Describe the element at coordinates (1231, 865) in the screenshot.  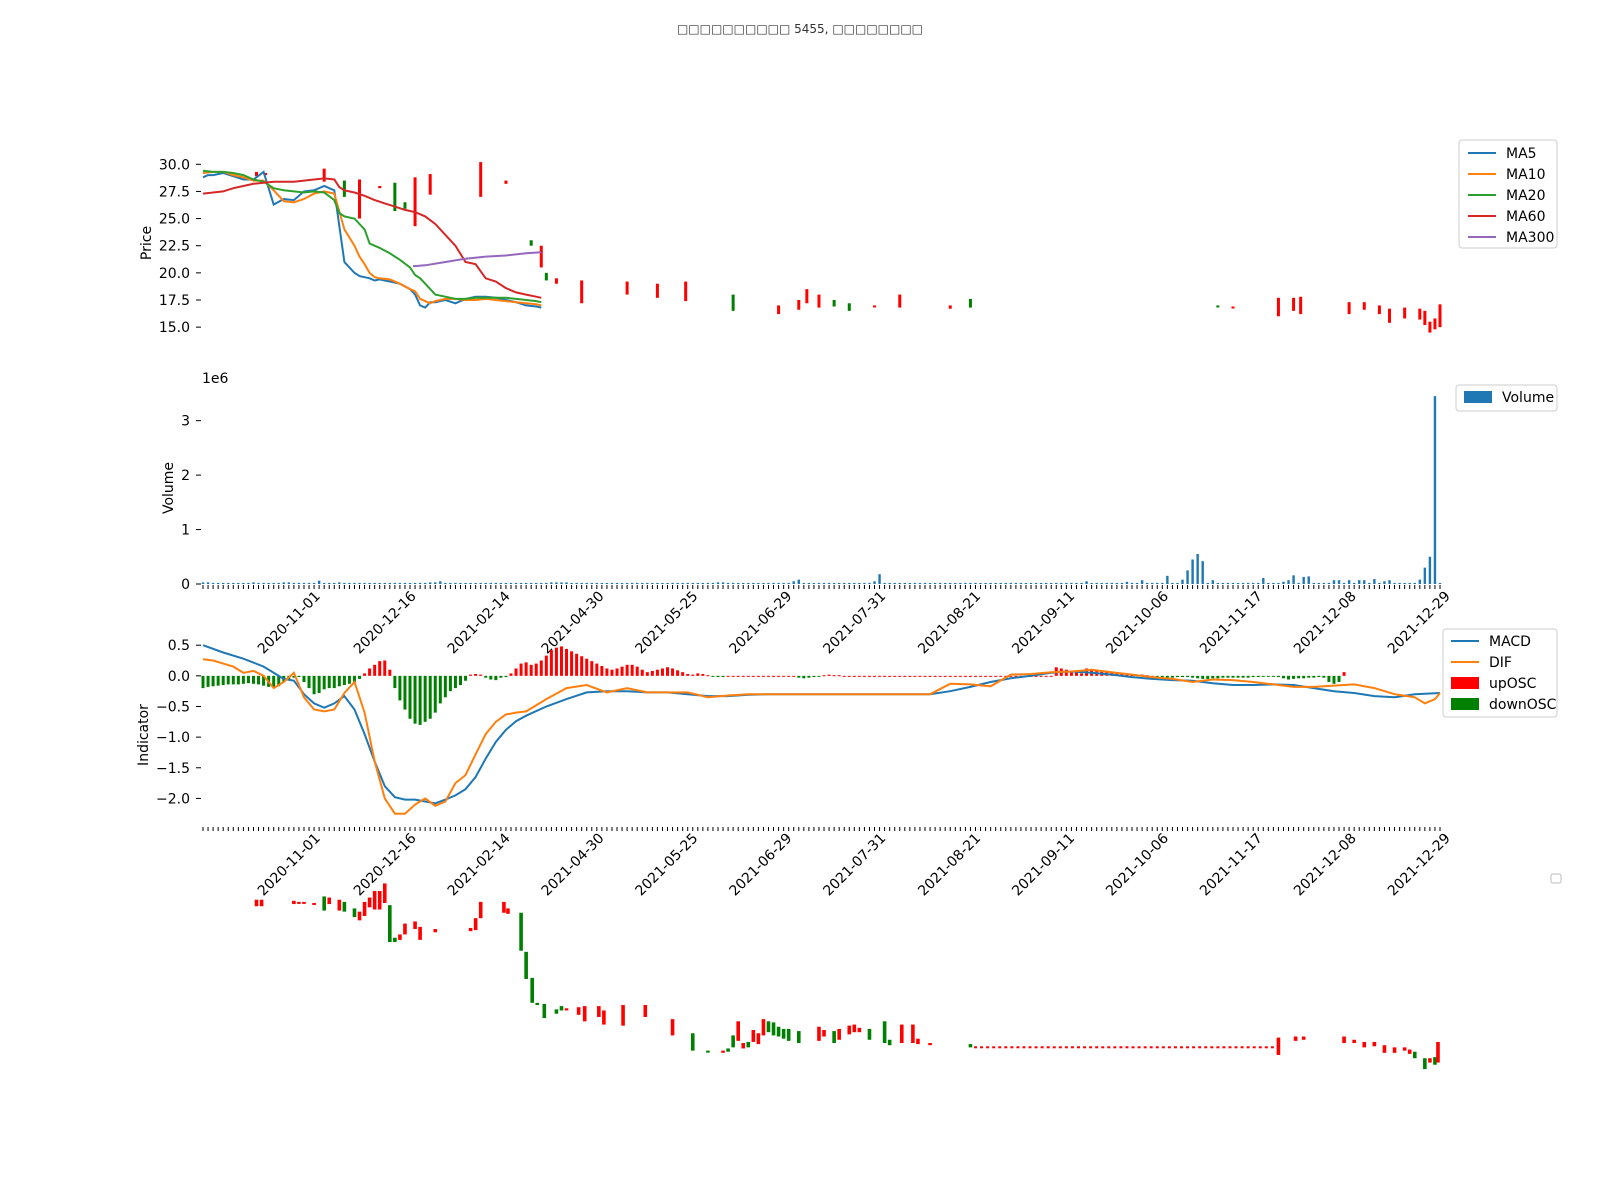
I see `indicator-xtick-label: 2021-11-17` at that location.